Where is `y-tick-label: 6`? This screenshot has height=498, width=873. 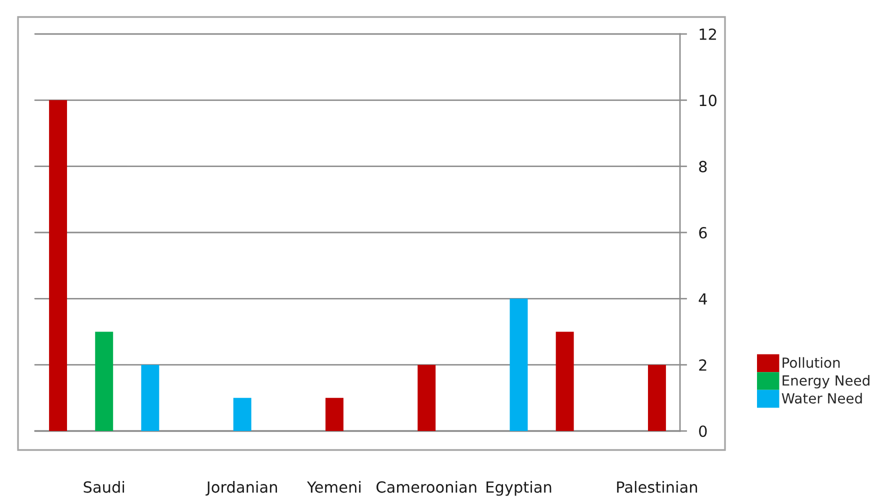 y-tick-label: 6 is located at coordinates (703, 232).